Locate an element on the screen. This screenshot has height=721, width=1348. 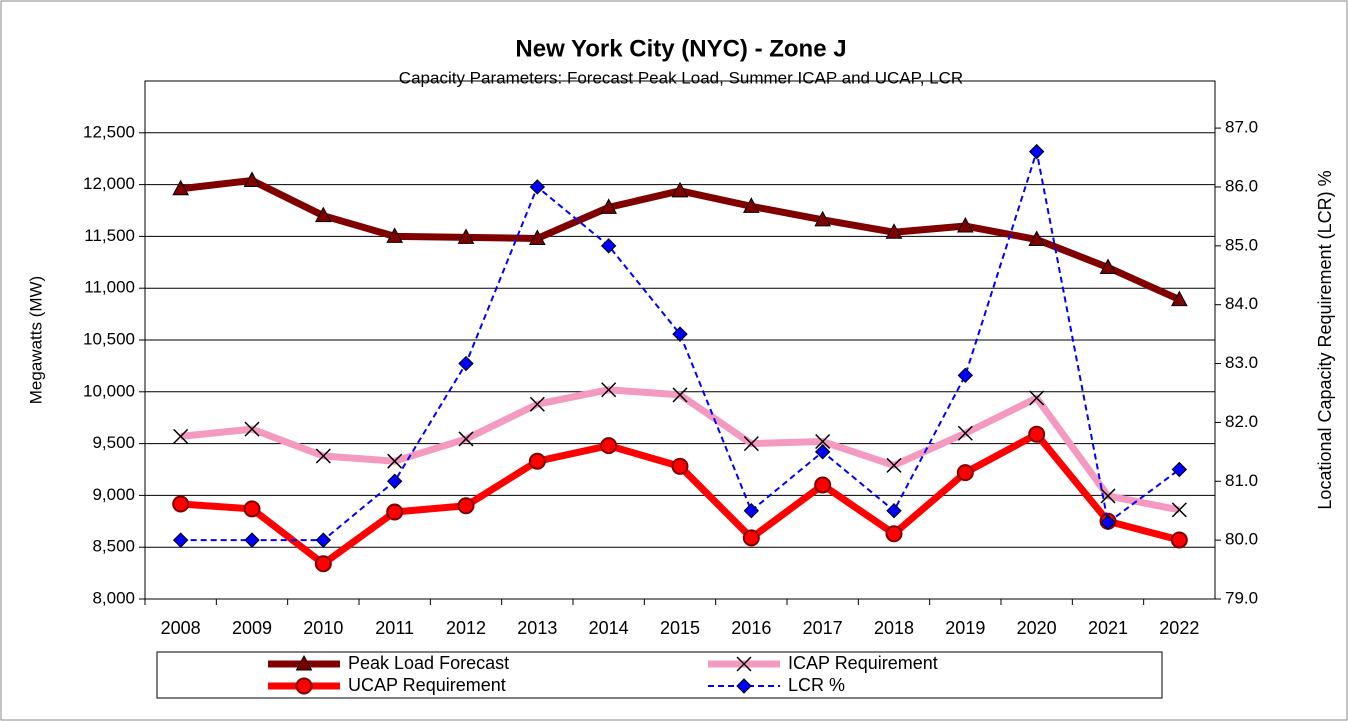
x-tick-label: 2022 is located at coordinates (1179, 628).